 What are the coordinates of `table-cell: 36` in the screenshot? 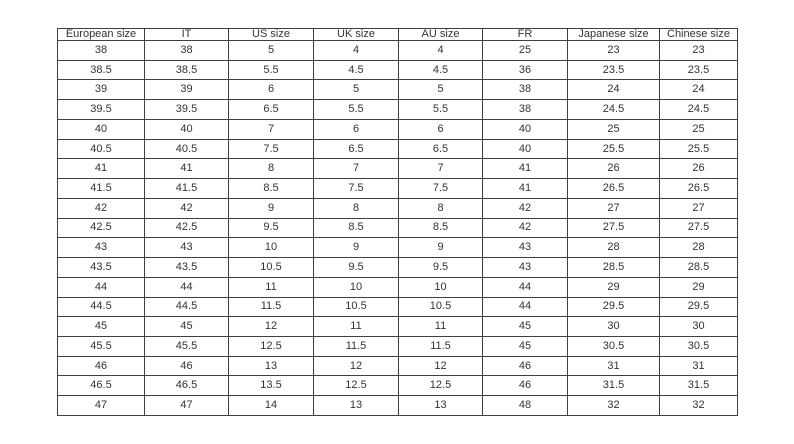 It's located at (525, 70).